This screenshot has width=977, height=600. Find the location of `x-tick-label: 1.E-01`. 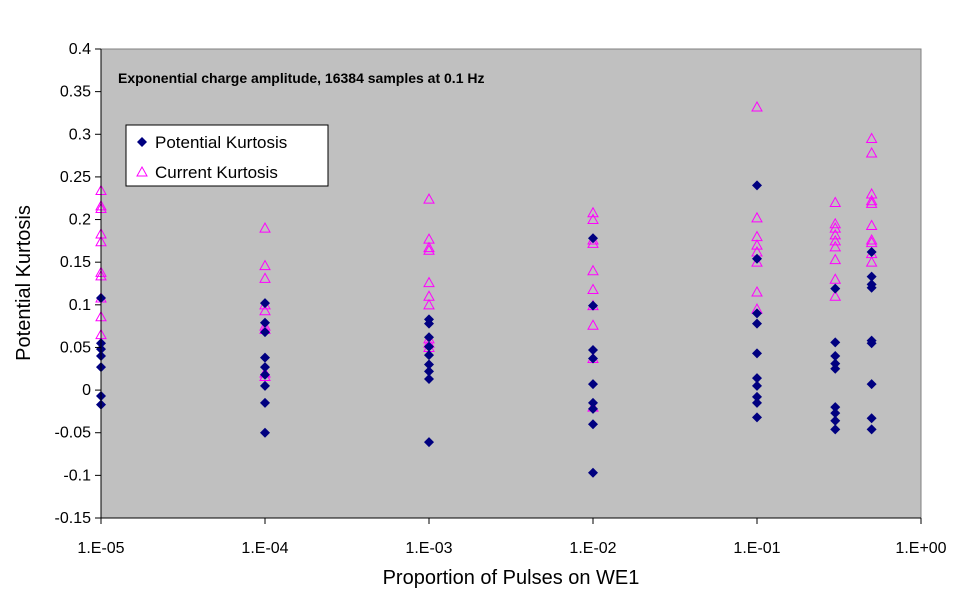

x-tick-label: 1.E-01 is located at coordinates (756, 548).